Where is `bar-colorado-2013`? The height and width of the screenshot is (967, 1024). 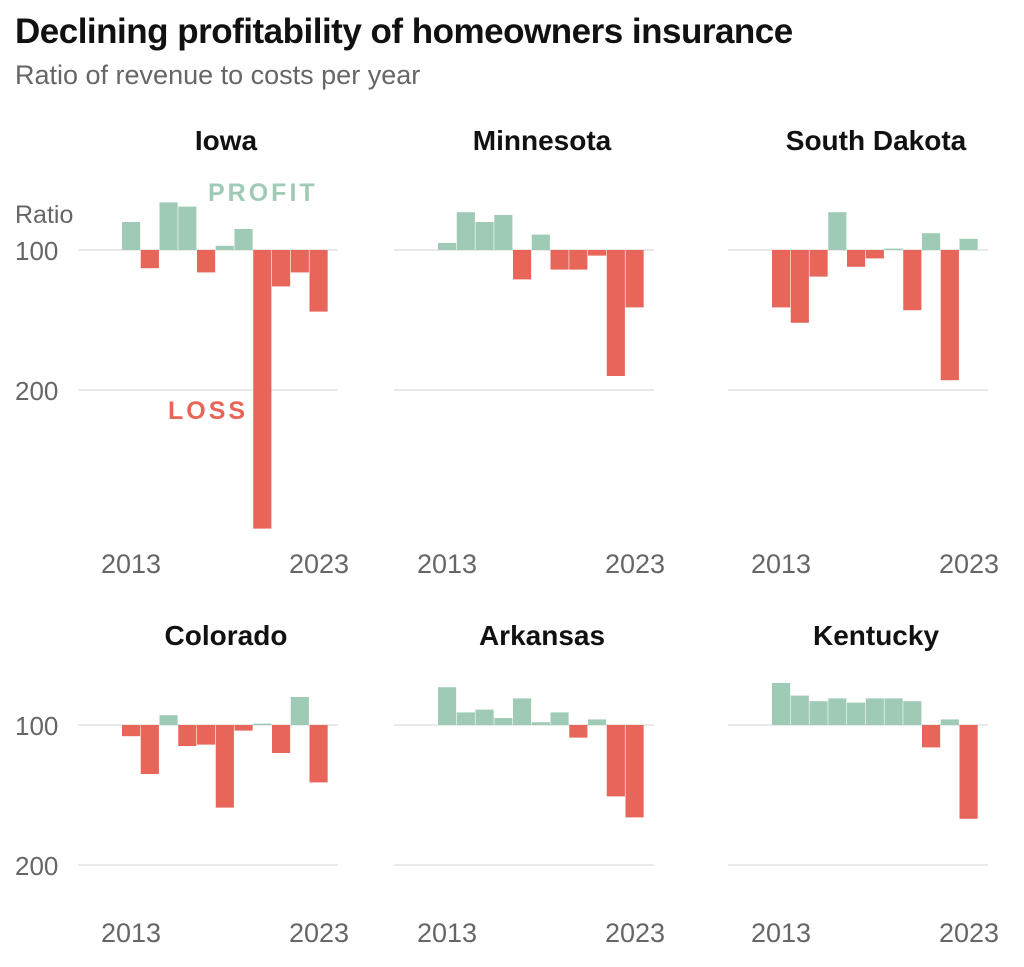
bar-colorado-2013 is located at coordinates (131, 731).